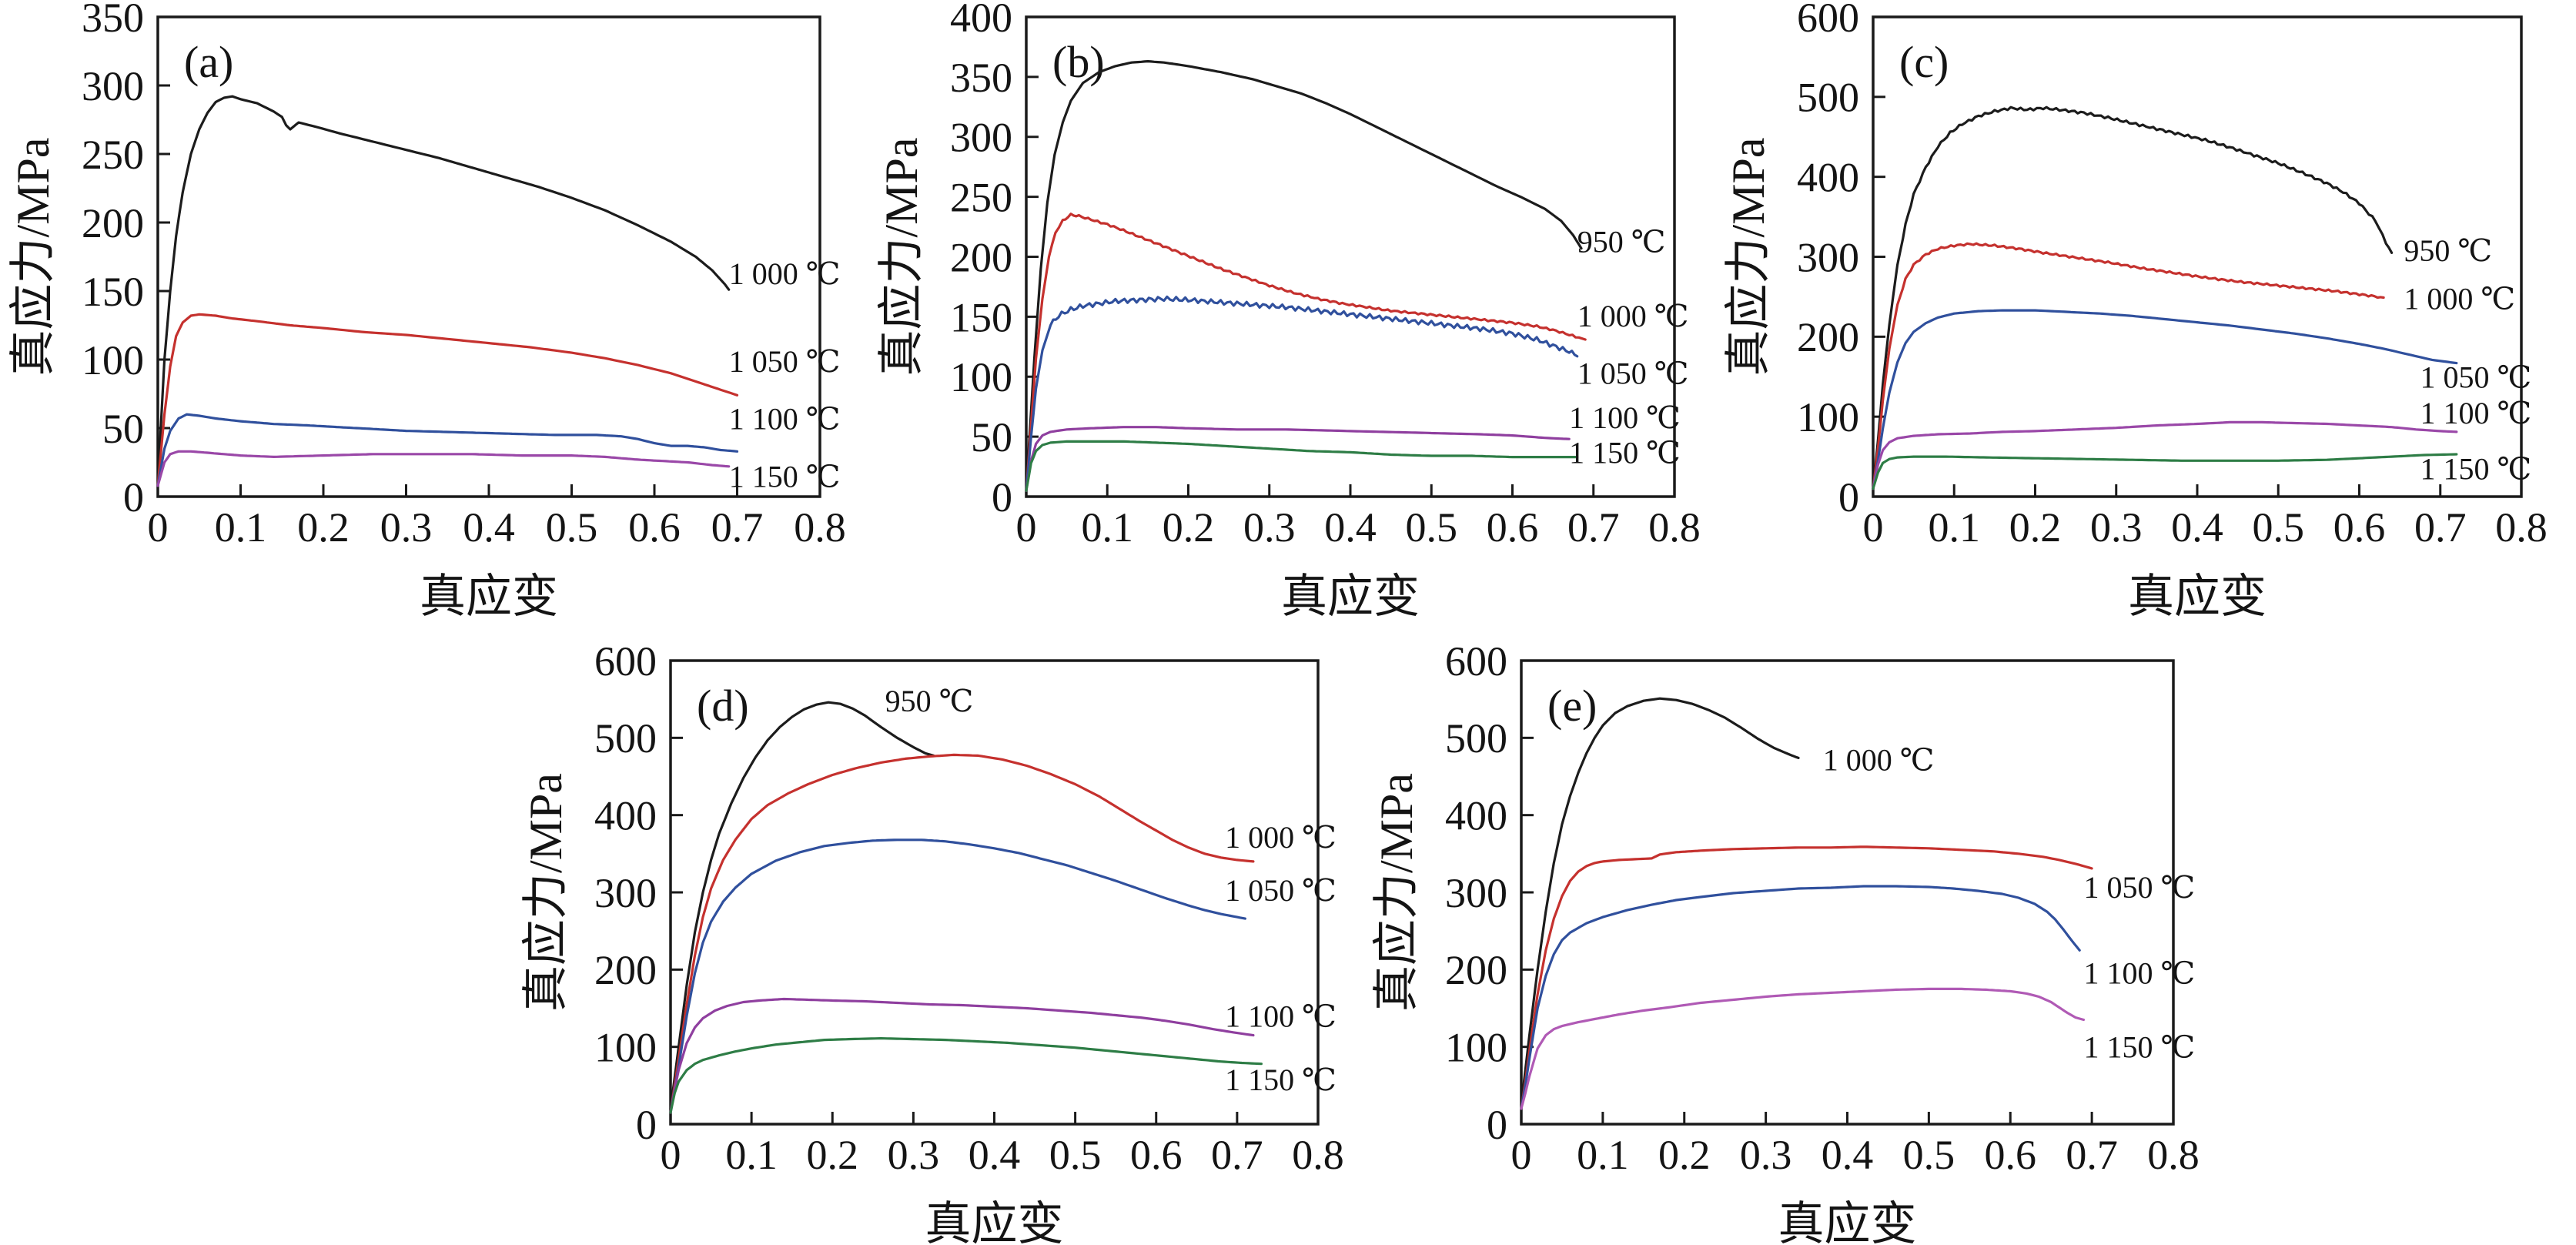  I want to click on panel-letter: (c), so click(1924, 62).